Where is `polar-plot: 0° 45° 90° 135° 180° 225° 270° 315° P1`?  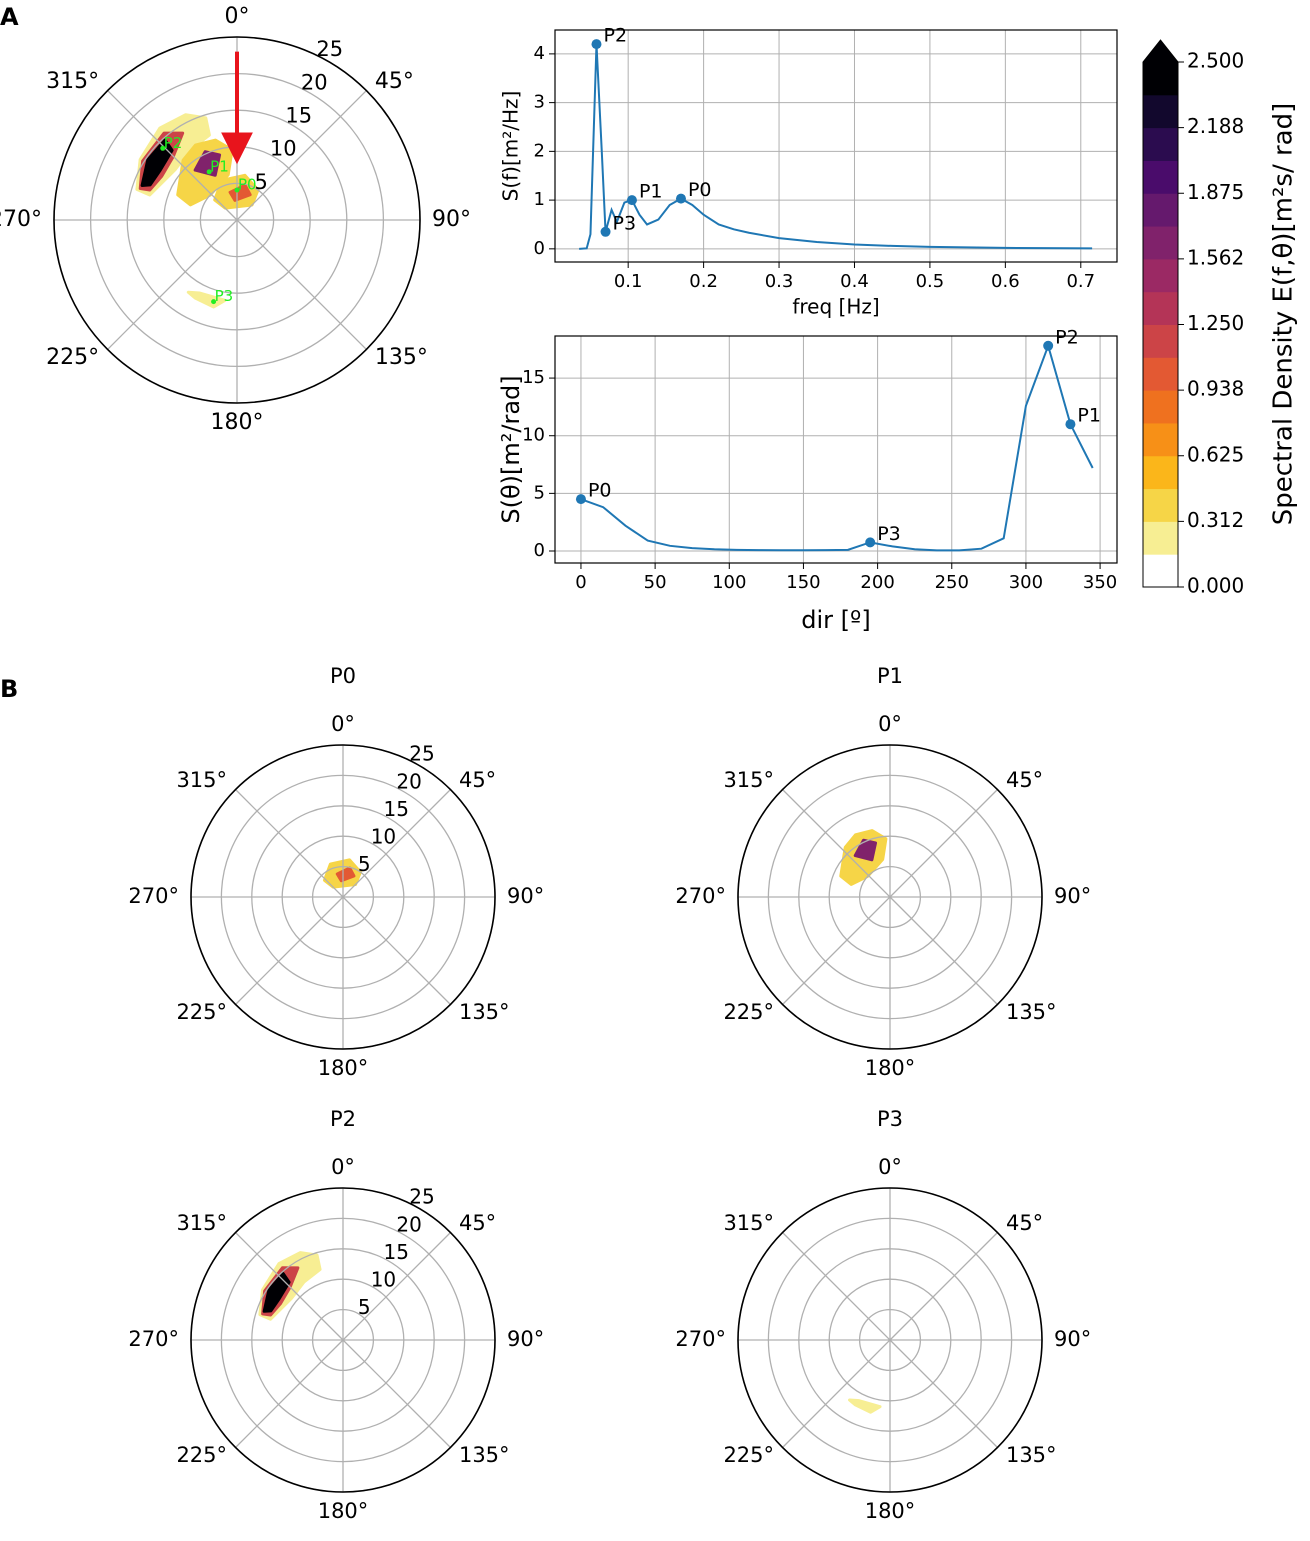
polar-plot: 0° 45° 90° 135° 180° 225° 270° 315° P1 is located at coordinates (883, 872).